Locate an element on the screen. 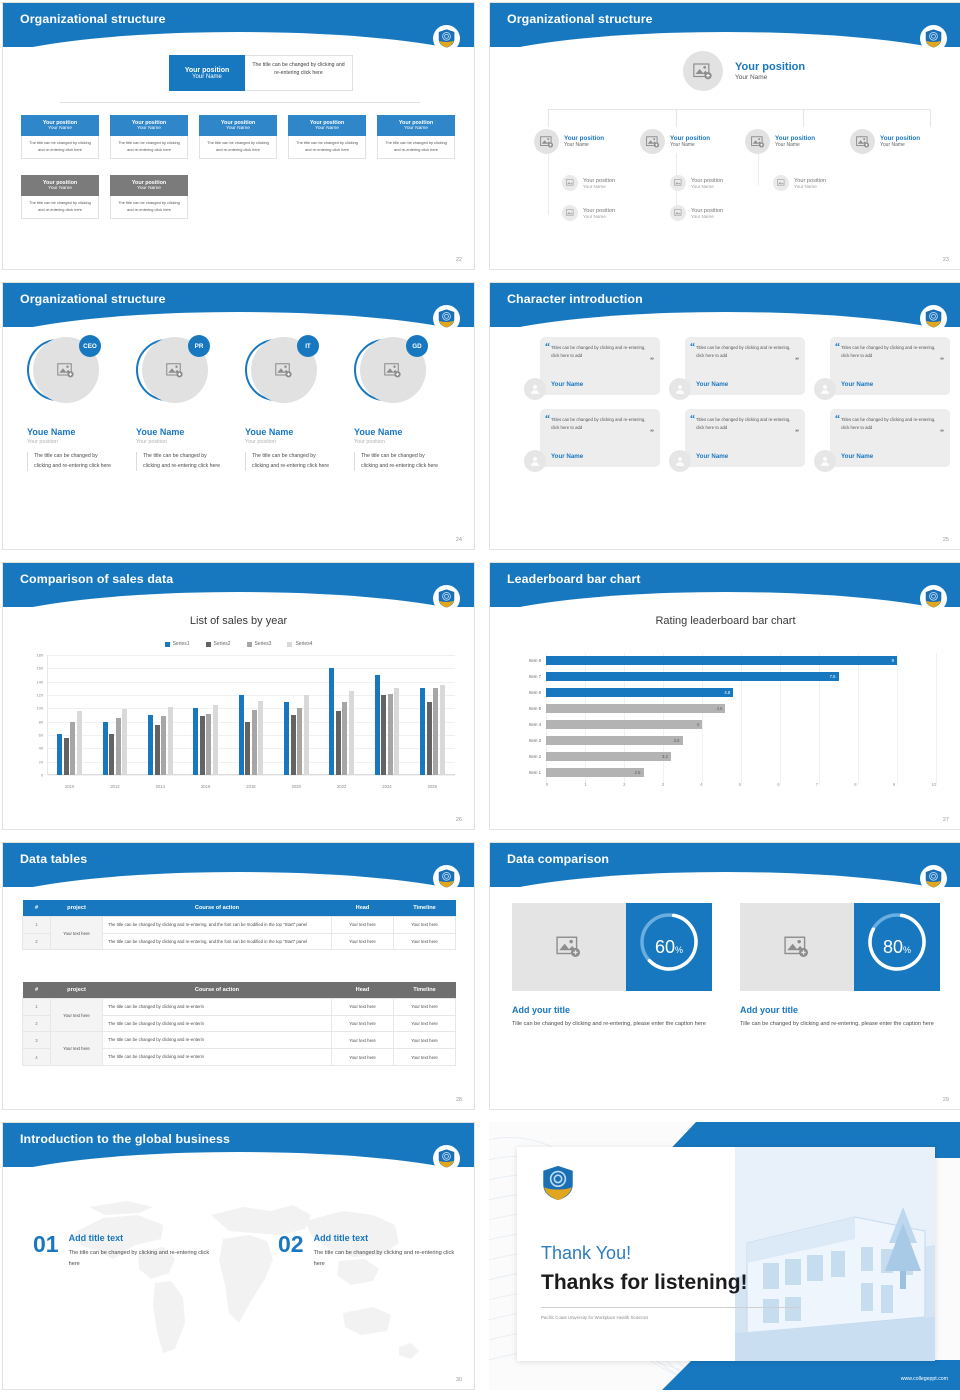 The height and width of the screenshot is (1400, 960). image-placeholder-icon is located at coordinates (703, 71).